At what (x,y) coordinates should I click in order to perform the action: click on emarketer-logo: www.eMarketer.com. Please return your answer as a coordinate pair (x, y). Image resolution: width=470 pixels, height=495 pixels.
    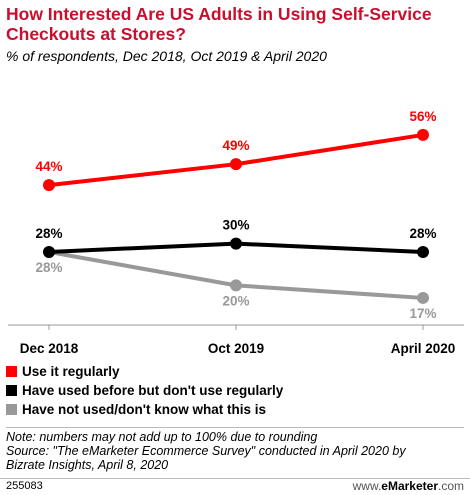
    Looking at the image, I should click on (408, 486).